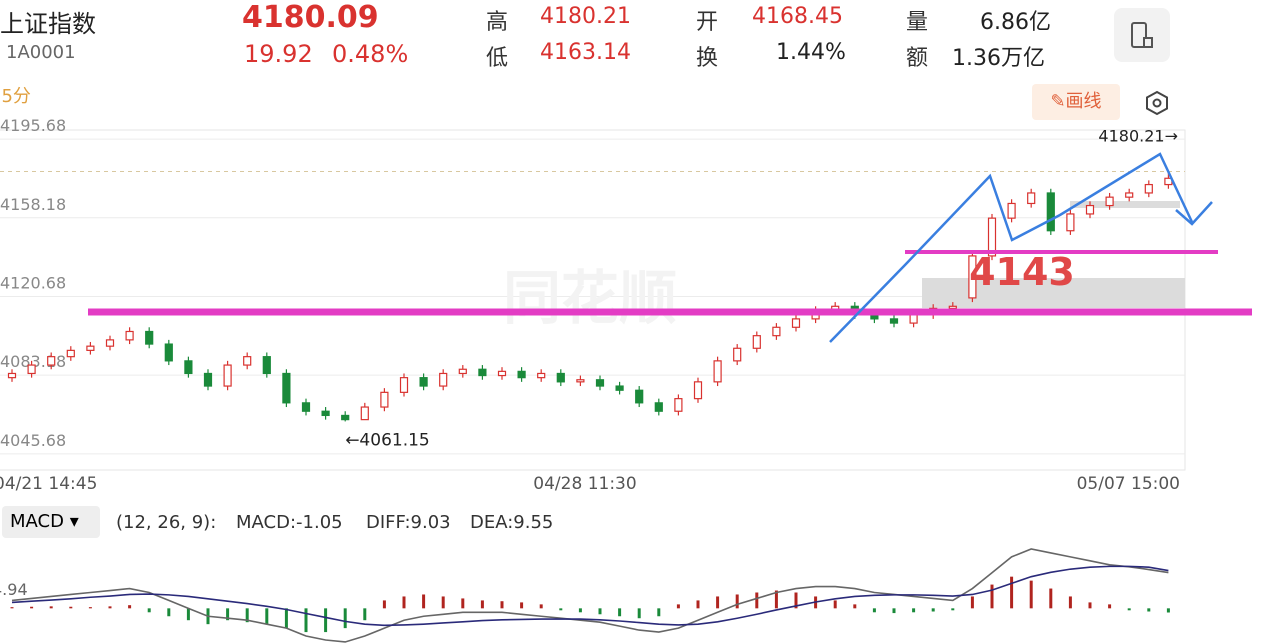 This screenshot has height=644, width=1280. What do you see at coordinates (497, 22) in the screenshot?
I see `stat-label: 高` at bounding box center [497, 22].